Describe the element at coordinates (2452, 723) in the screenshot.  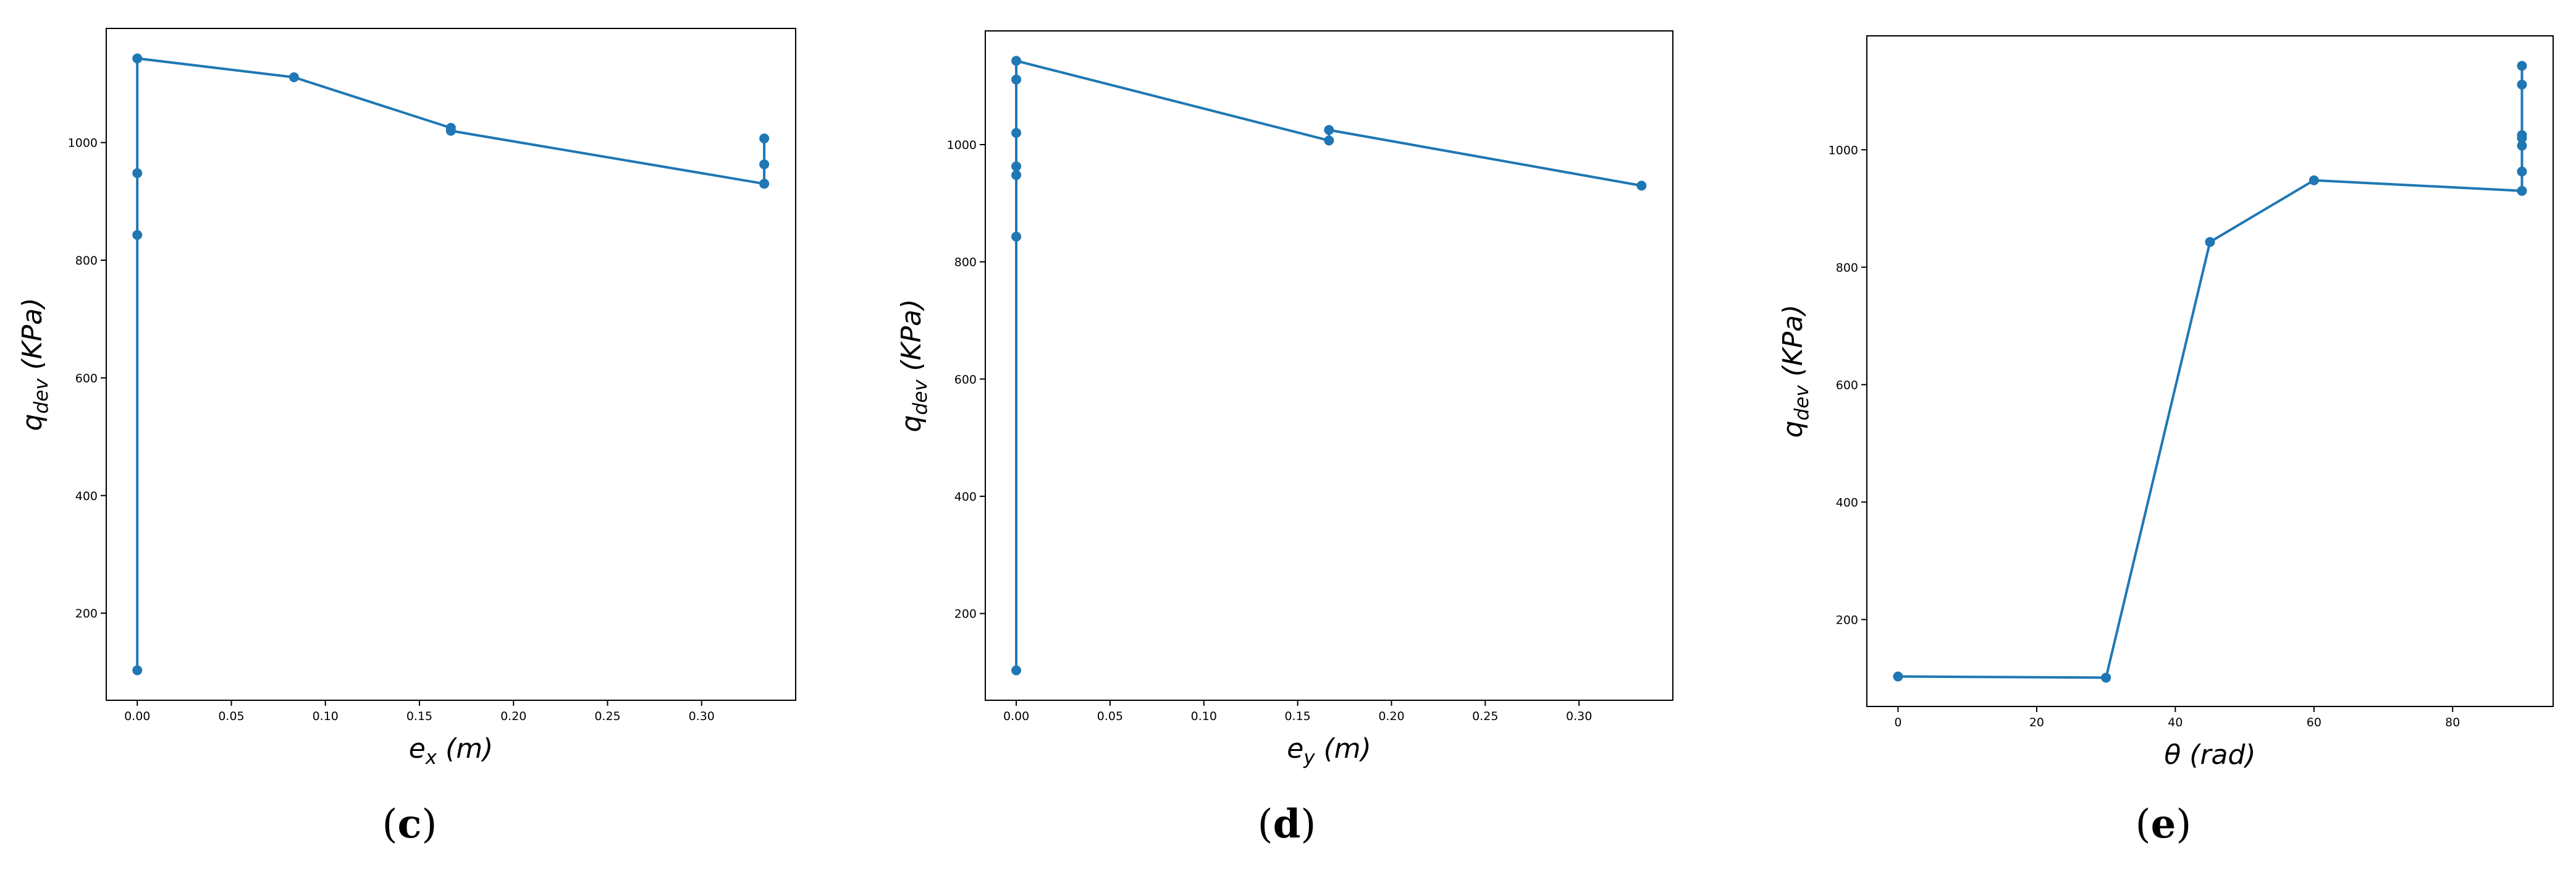
I see `x-tick-label: 80` at that location.